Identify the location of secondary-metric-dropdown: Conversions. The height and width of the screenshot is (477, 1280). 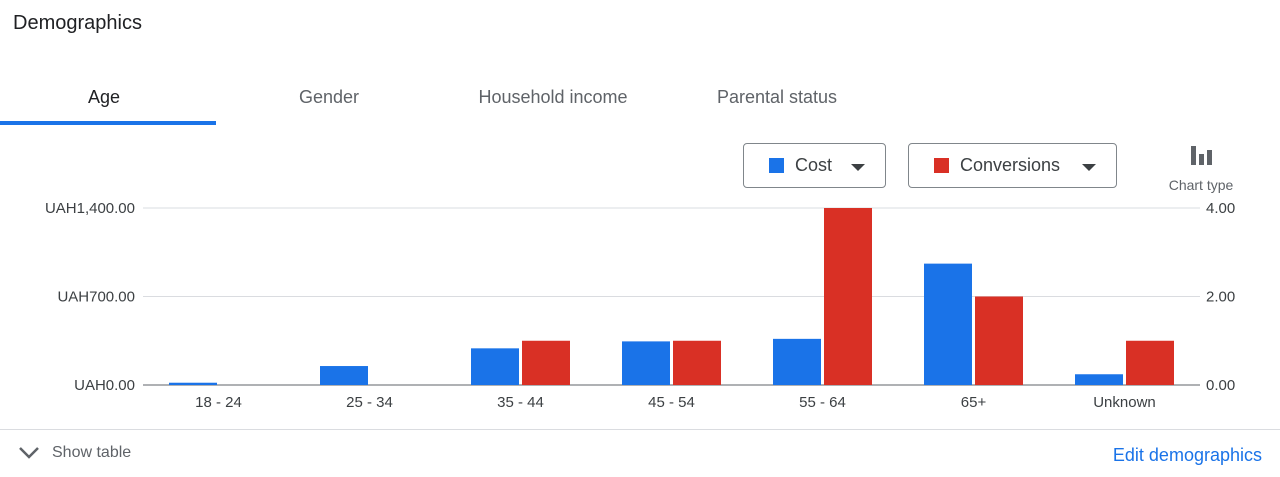
(1012, 165).